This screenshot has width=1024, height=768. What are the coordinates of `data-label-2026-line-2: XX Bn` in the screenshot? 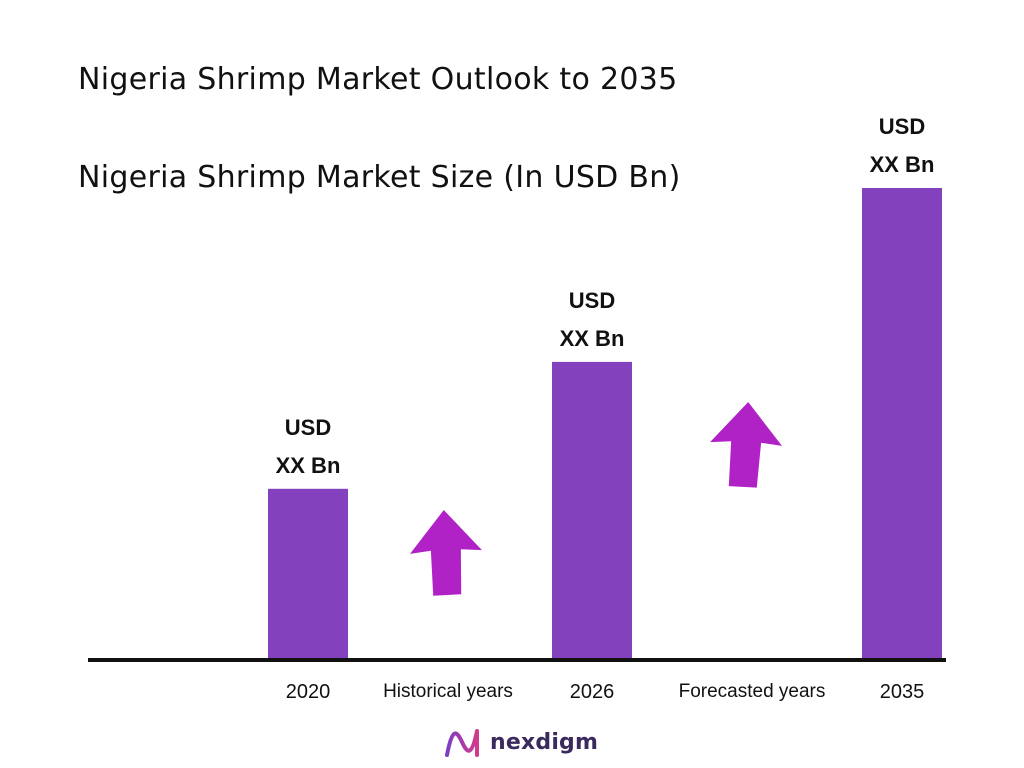 It's located at (592, 338).